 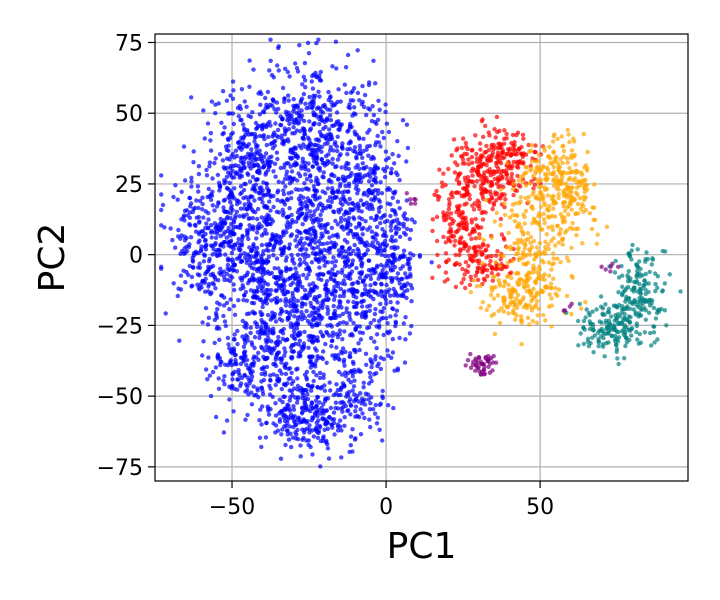 What do you see at coordinates (120, 326) in the screenshot?
I see `y-tick-label: −25` at bounding box center [120, 326].